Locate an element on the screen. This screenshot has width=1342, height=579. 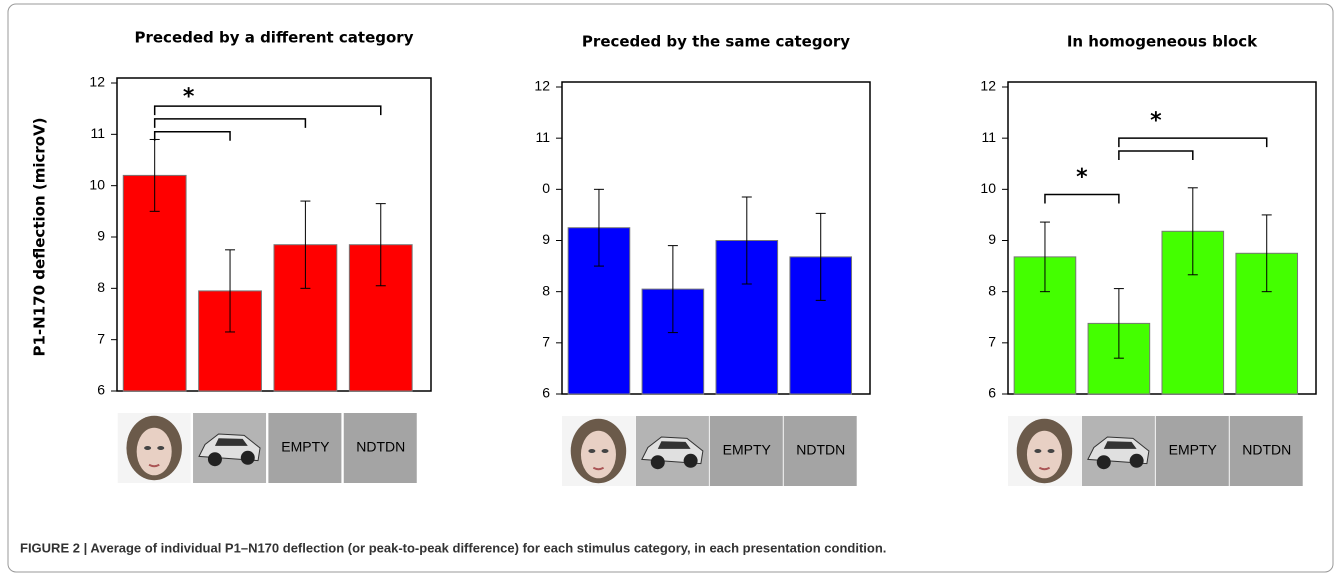
chart-title: Preceded by the same category is located at coordinates (716, 42).